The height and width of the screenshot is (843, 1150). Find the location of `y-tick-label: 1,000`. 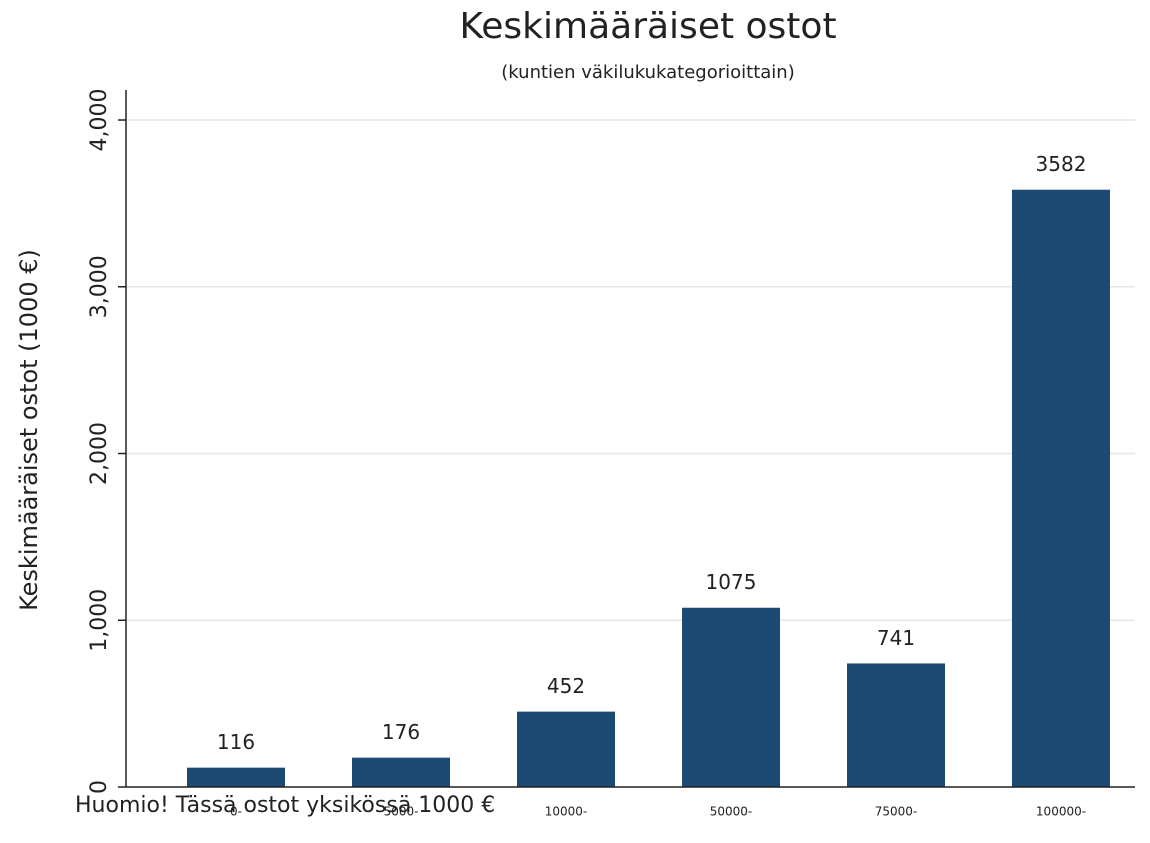

y-tick-label: 1,000 is located at coordinates (99, 620).